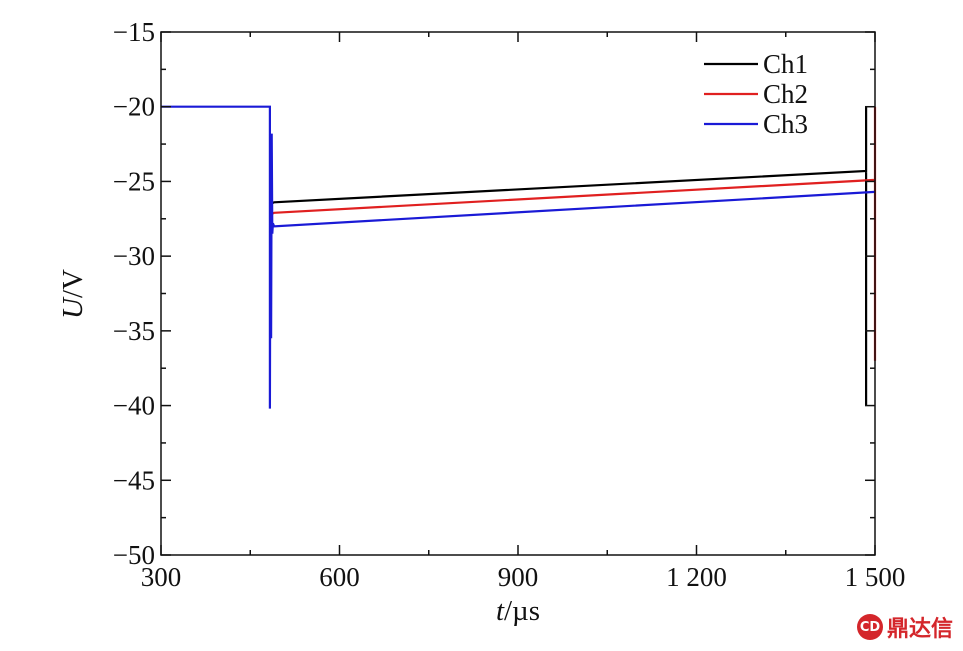  Describe the element at coordinates (785, 124) in the screenshot. I see `legend-label-ch3: Ch3` at that location.